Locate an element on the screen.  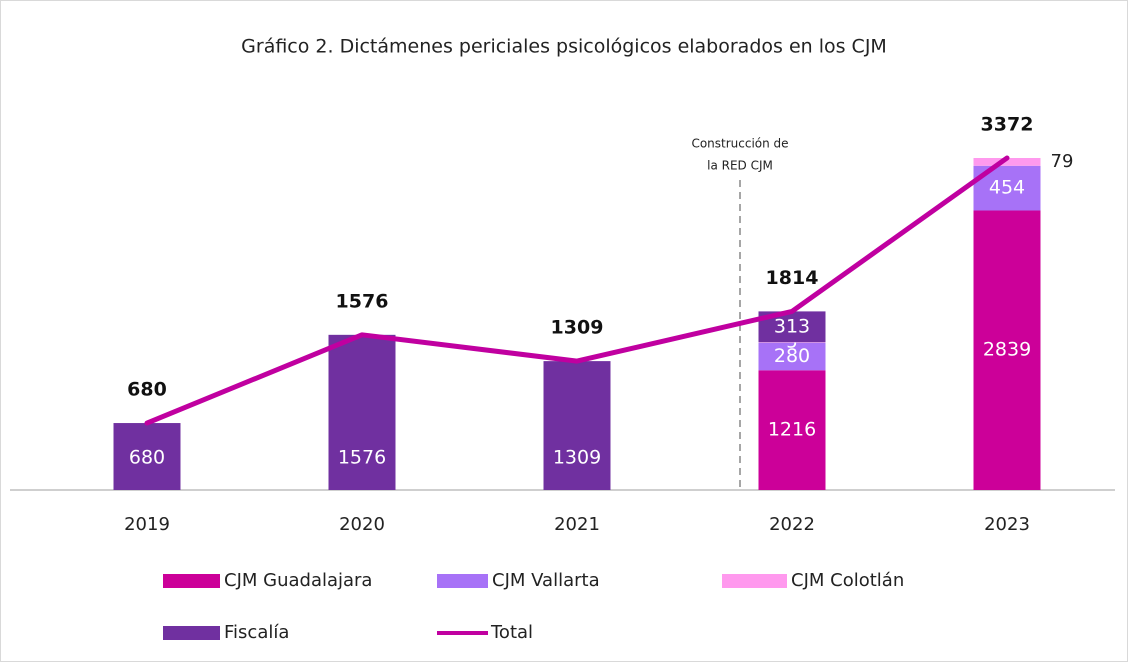
data-label: 1576 is located at coordinates (362, 458).